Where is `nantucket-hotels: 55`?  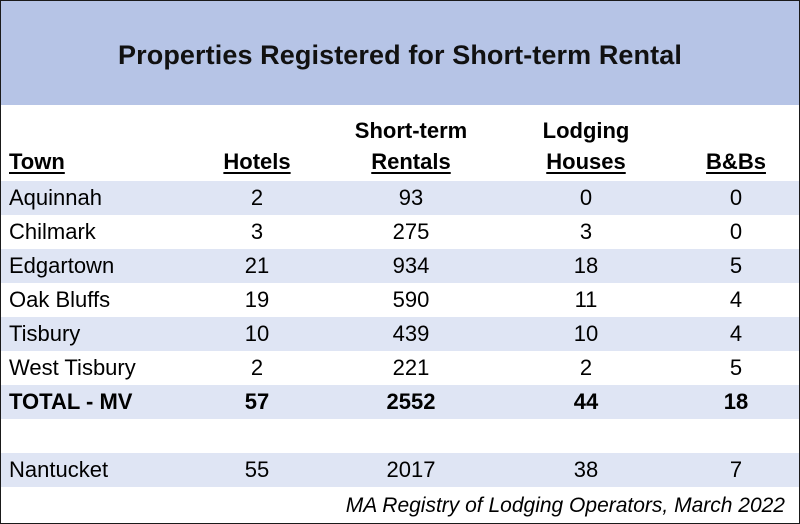
nantucket-hotels: 55 is located at coordinates (257, 469).